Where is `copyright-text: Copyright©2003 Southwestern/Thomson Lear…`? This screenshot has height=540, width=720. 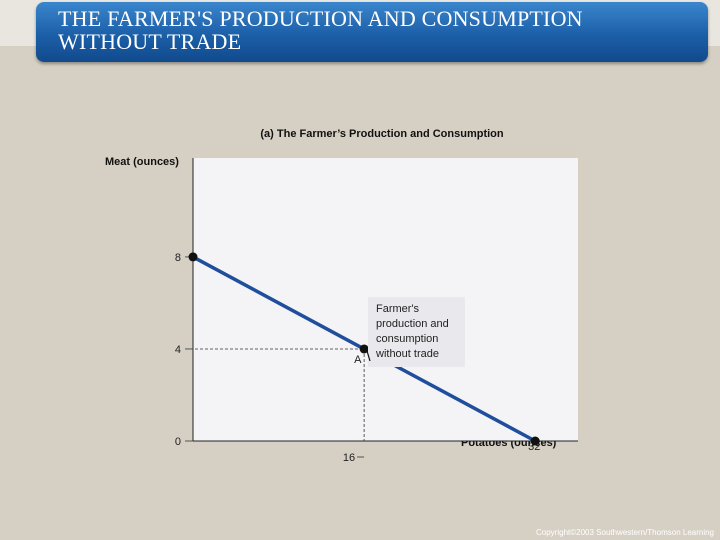
copyright-text: Copyright©2003 Southwestern/Thomson Lear… is located at coordinates (625, 532).